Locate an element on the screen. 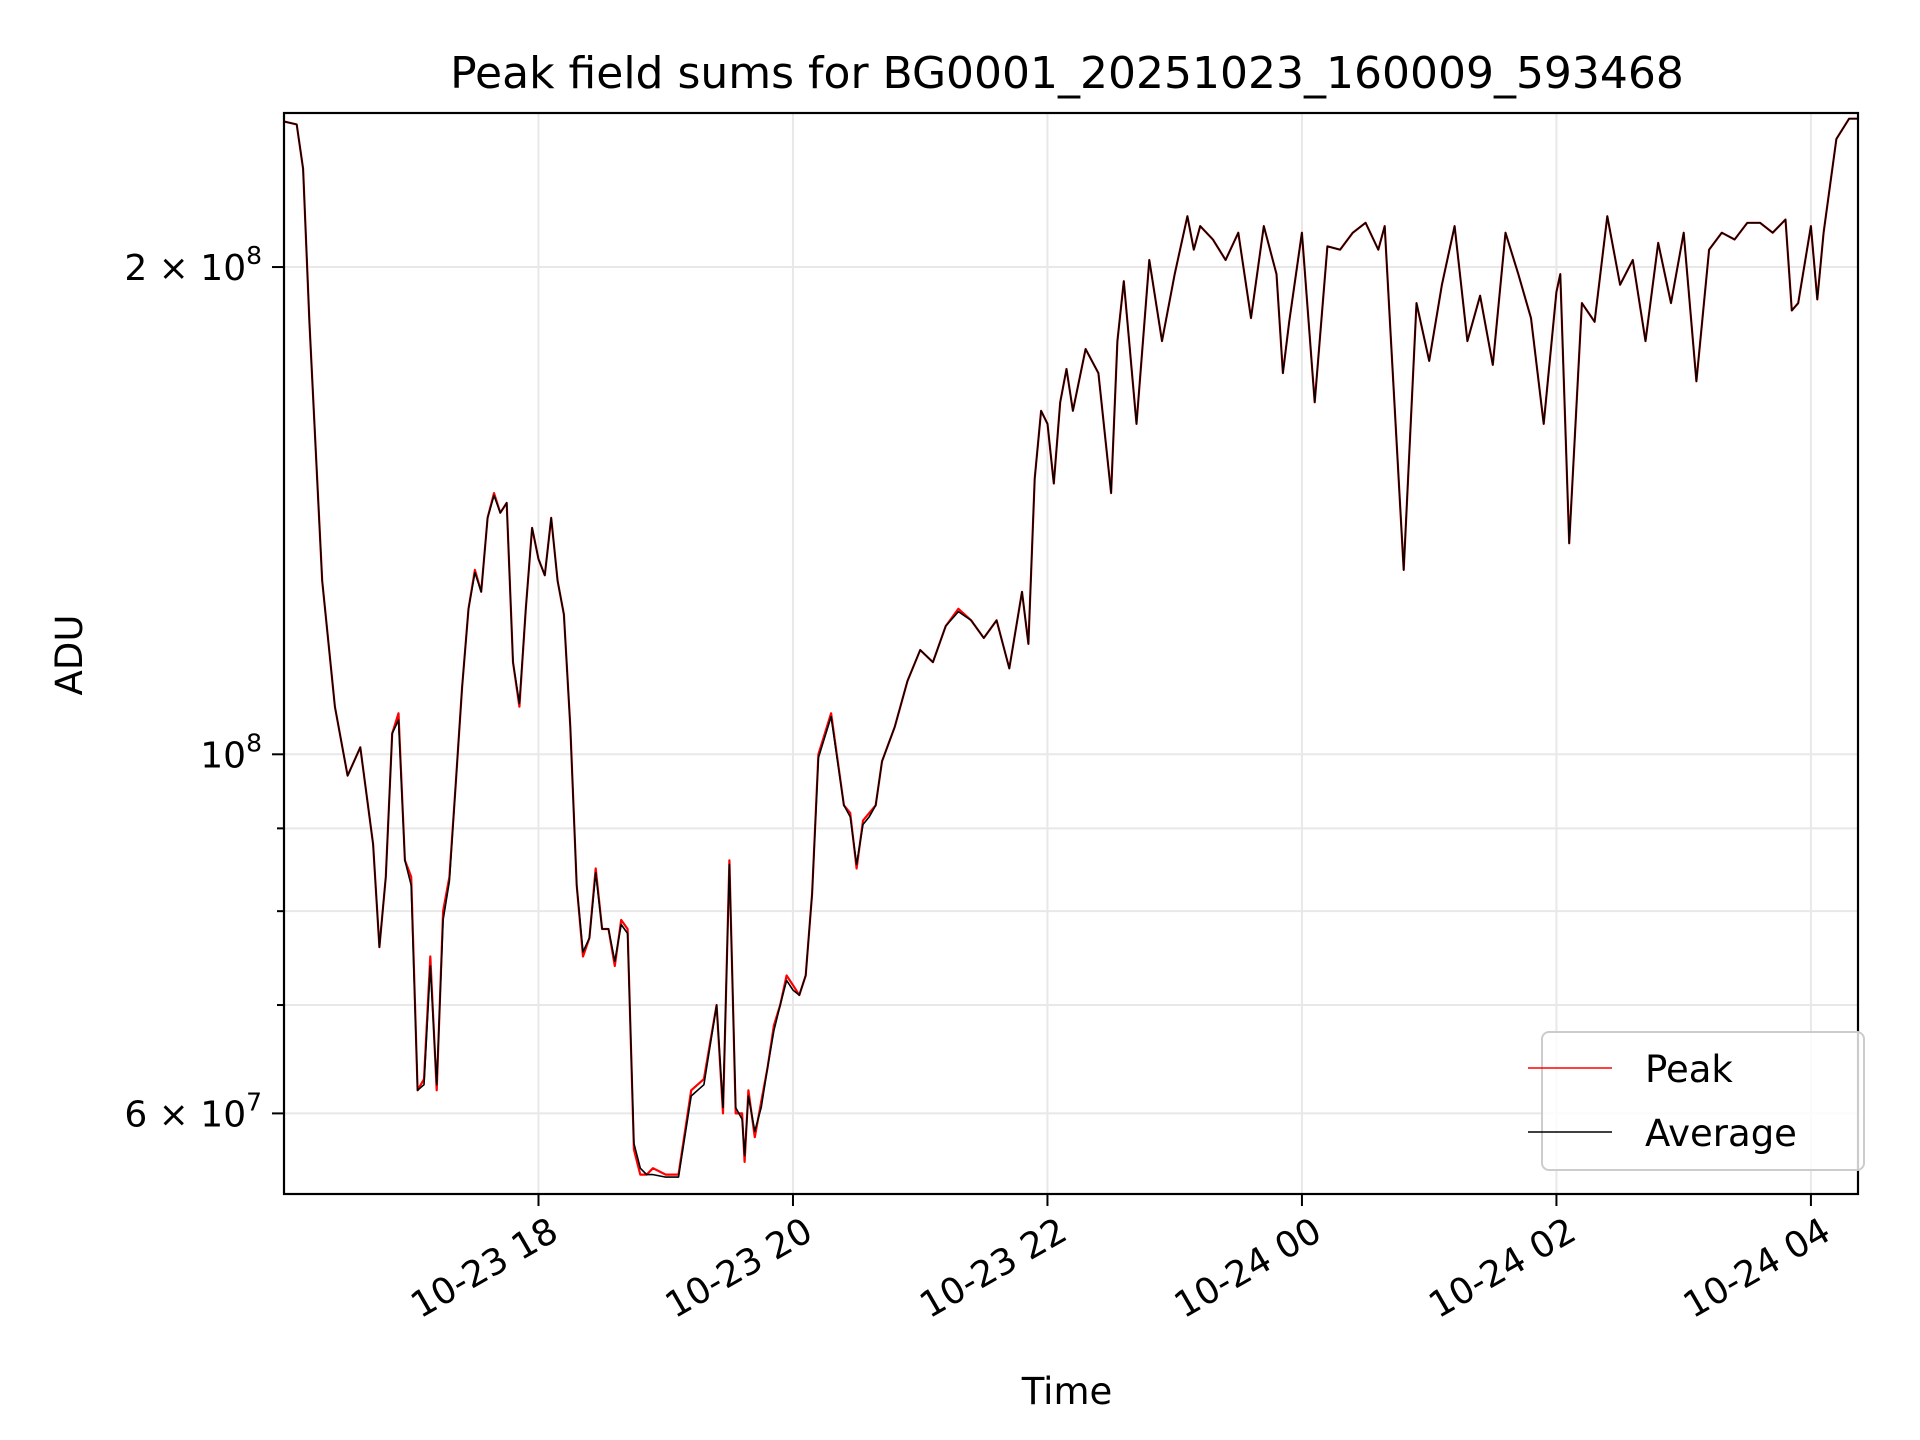 This screenshot has height=1440, width=1920. legend-box is located at coordinates (1703, 1101).